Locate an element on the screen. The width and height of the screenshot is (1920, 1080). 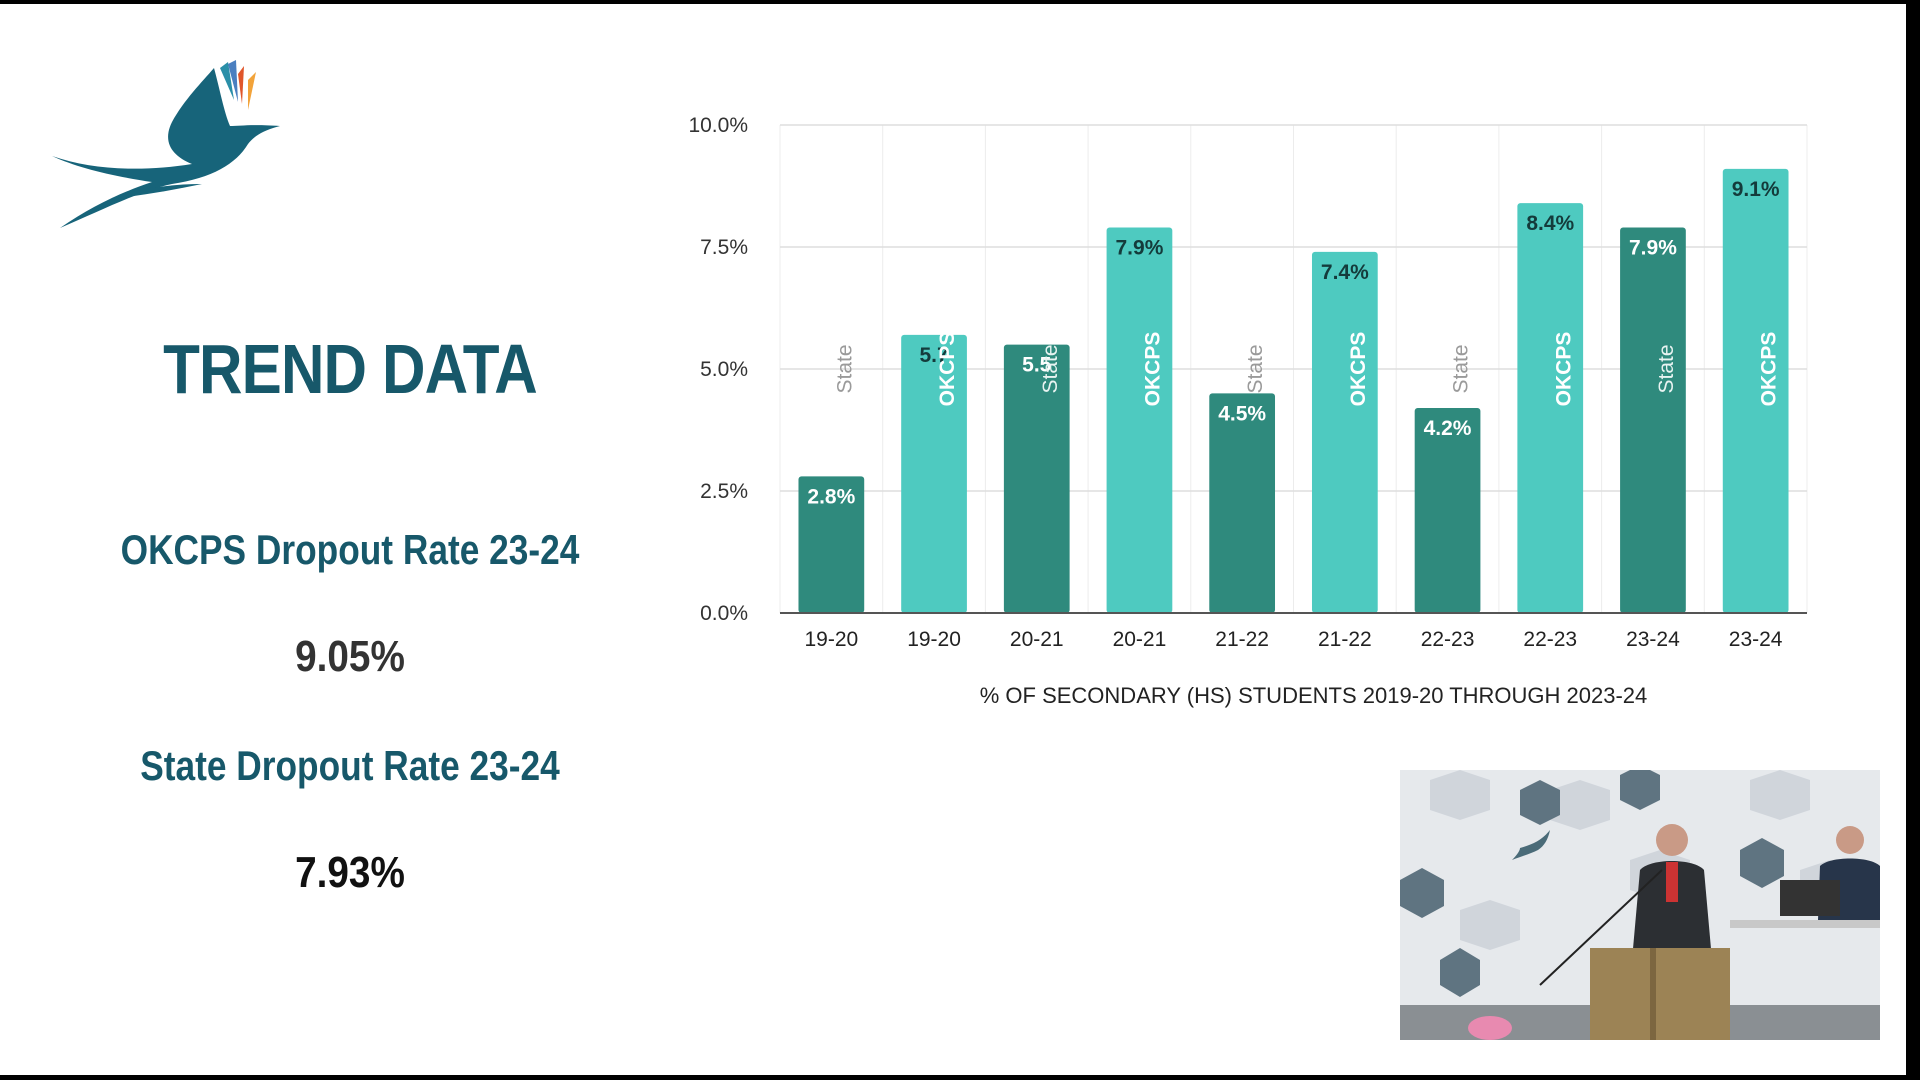
state-dropout-label: State Dropout Rate 23-24 is located at coordinates (350, 765).